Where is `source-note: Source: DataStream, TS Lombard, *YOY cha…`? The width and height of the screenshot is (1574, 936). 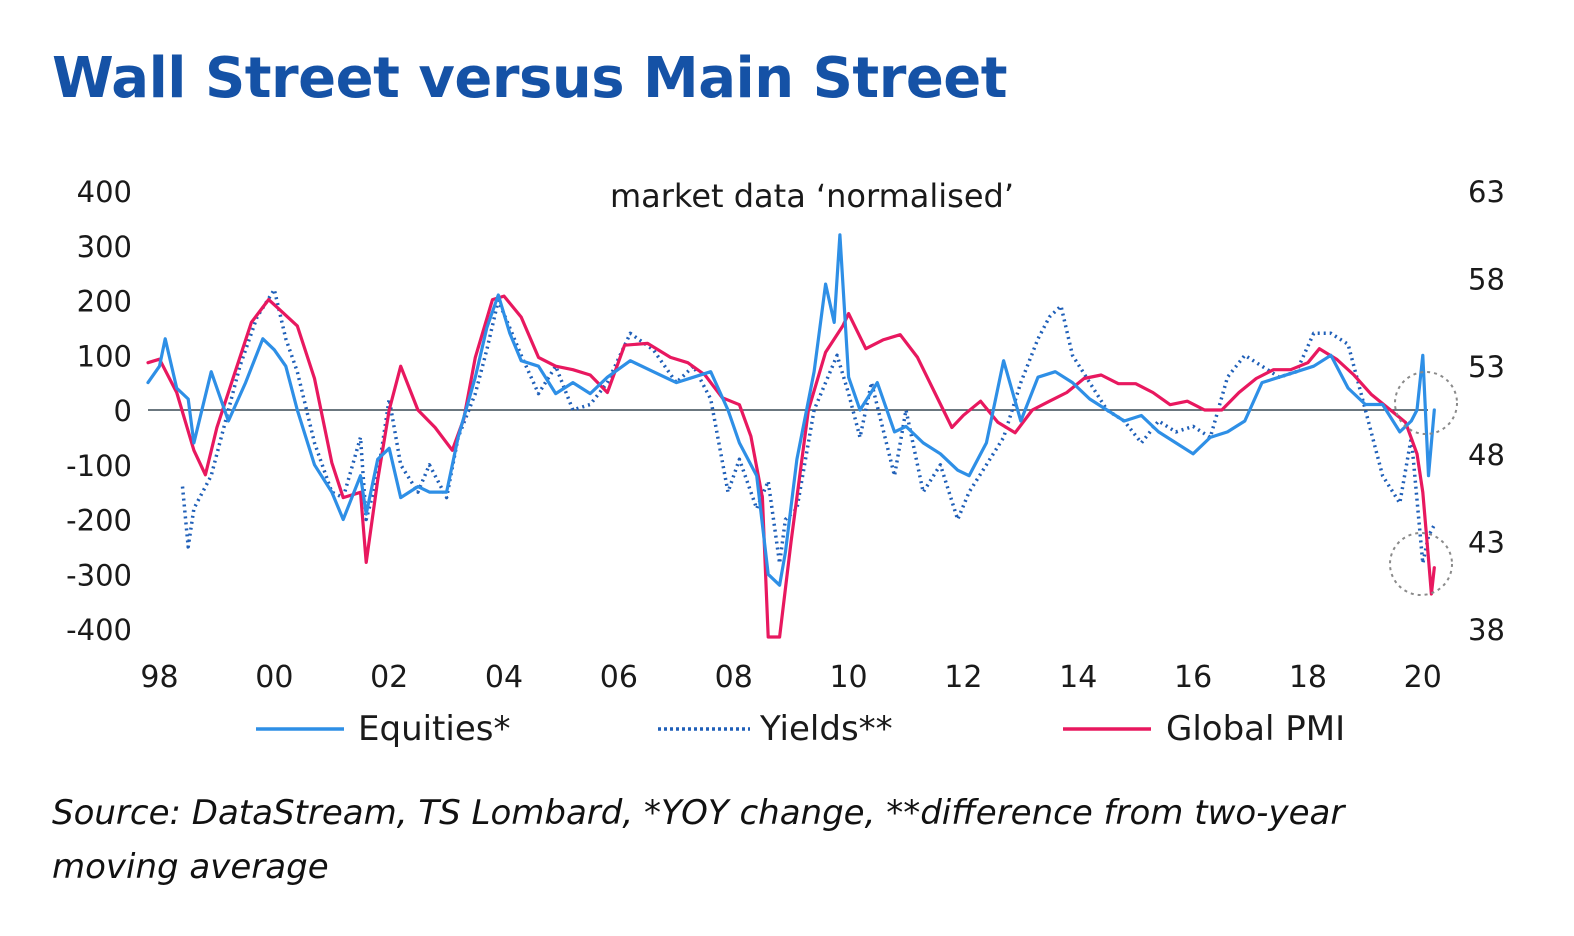
source-note: Source: DataStream, TS Lombard, *YOY cha… is located at coordinates (698, 840).